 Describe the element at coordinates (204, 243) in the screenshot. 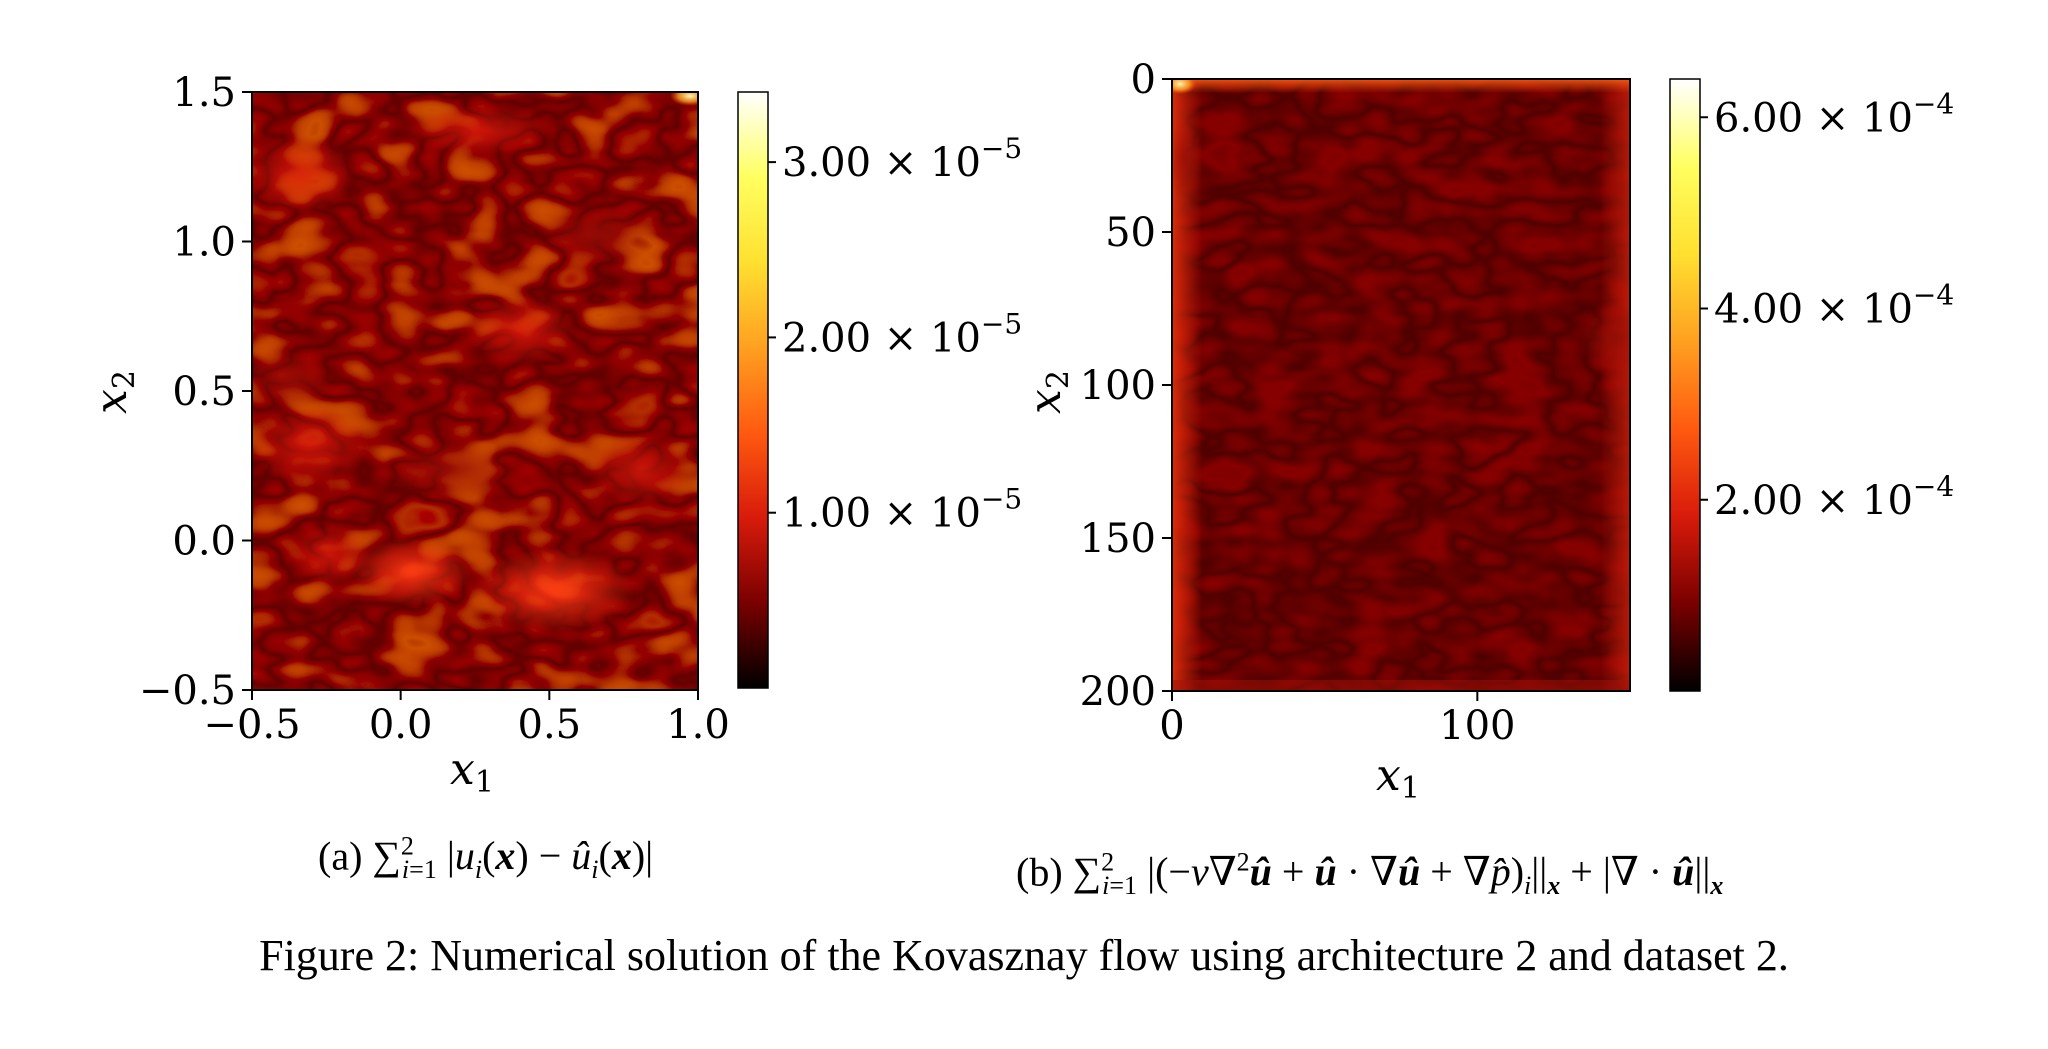

I see `y-tick-label-0-3: 1.0` at that location.